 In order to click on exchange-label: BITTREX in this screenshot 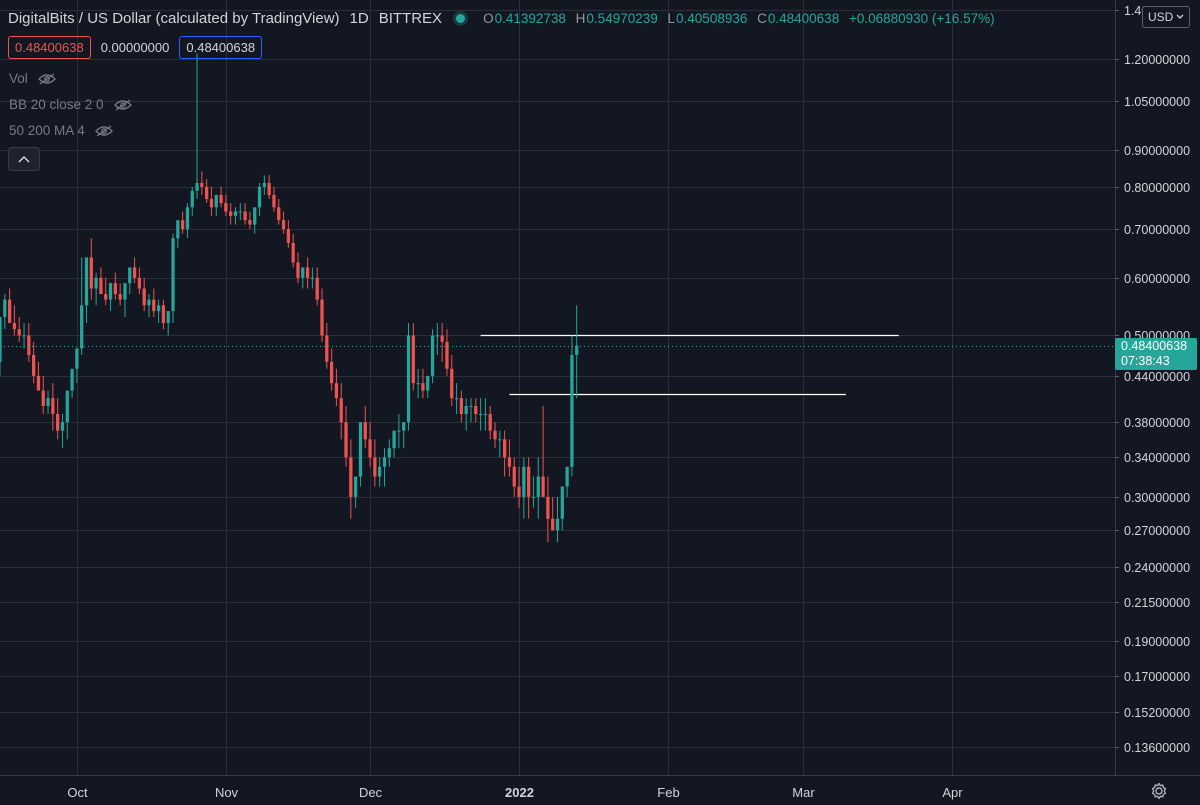, I will do `click(410, 18)`.